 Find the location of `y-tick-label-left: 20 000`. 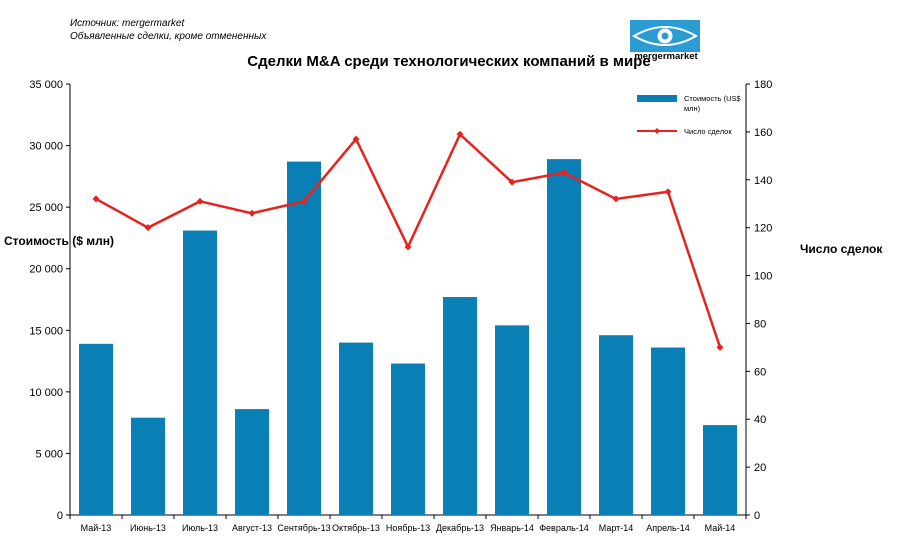

y-tick-label-left: 20 000 is located at coordinates (46, 270).